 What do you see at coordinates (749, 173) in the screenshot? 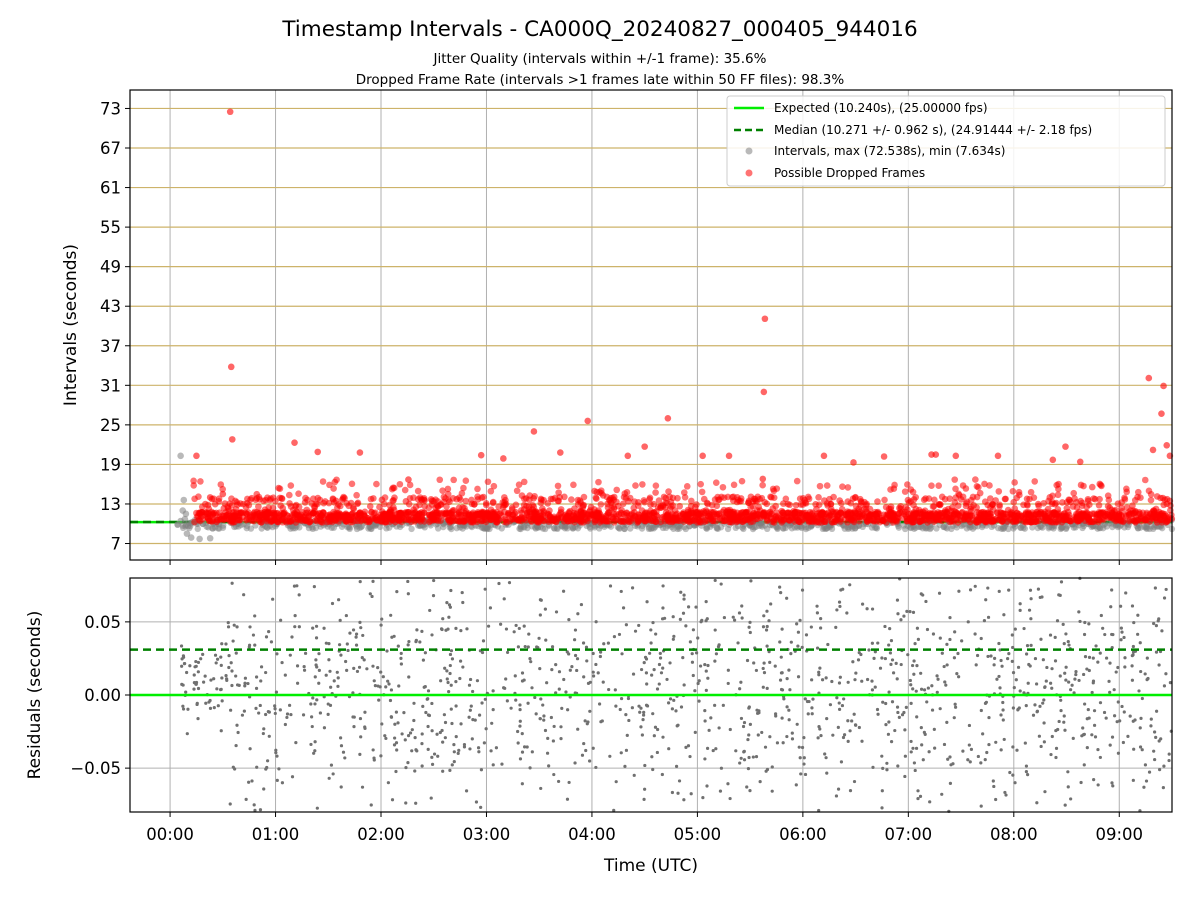
I see `legend-dropped-marker` at bounding box center [749, 173].